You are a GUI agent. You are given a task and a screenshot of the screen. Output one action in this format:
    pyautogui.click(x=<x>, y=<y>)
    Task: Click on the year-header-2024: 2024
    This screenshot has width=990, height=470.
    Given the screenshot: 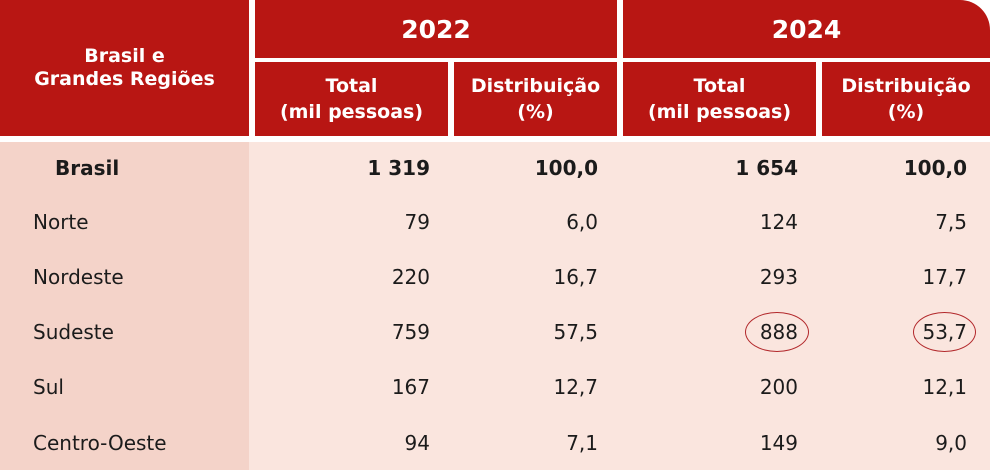 What is the action you would take?
    pyautogui.click(x=806, y=29)
    